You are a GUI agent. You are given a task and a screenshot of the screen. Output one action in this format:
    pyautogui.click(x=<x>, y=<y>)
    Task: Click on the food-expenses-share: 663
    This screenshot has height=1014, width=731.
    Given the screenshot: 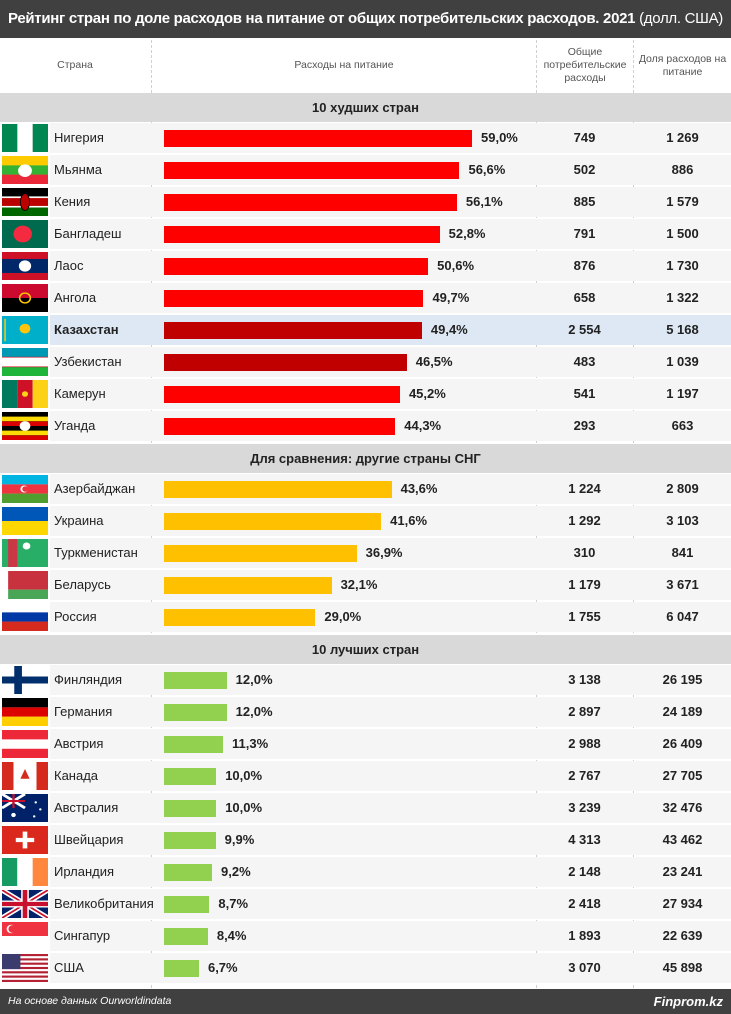 What is the action you would take?
    pyautogui.click(x=682, y=425)
    